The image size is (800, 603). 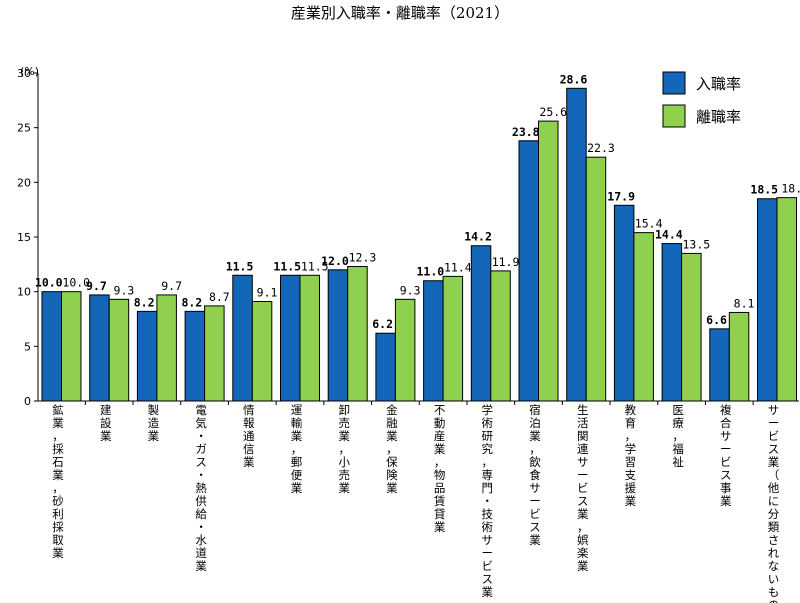 What do you see at coordinates (674, 83) in the screenshot?
I see `legend-swatch-entry` at bounding box center [674, 83].